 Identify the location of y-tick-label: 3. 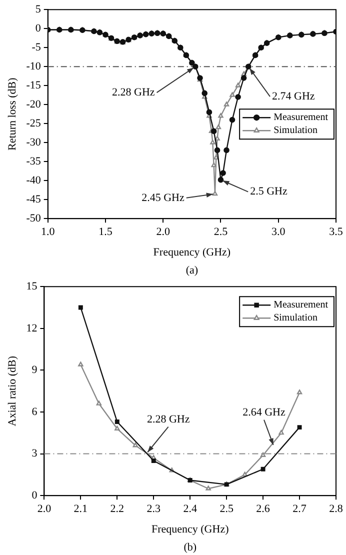
(35, 454).